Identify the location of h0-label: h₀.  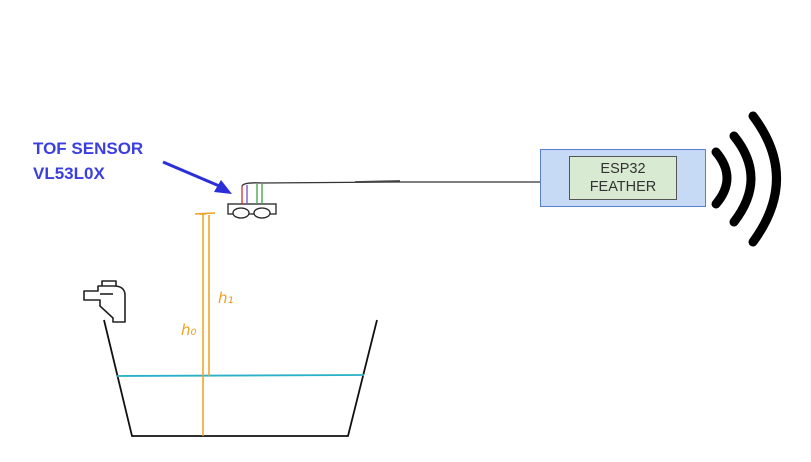
(189, 330).